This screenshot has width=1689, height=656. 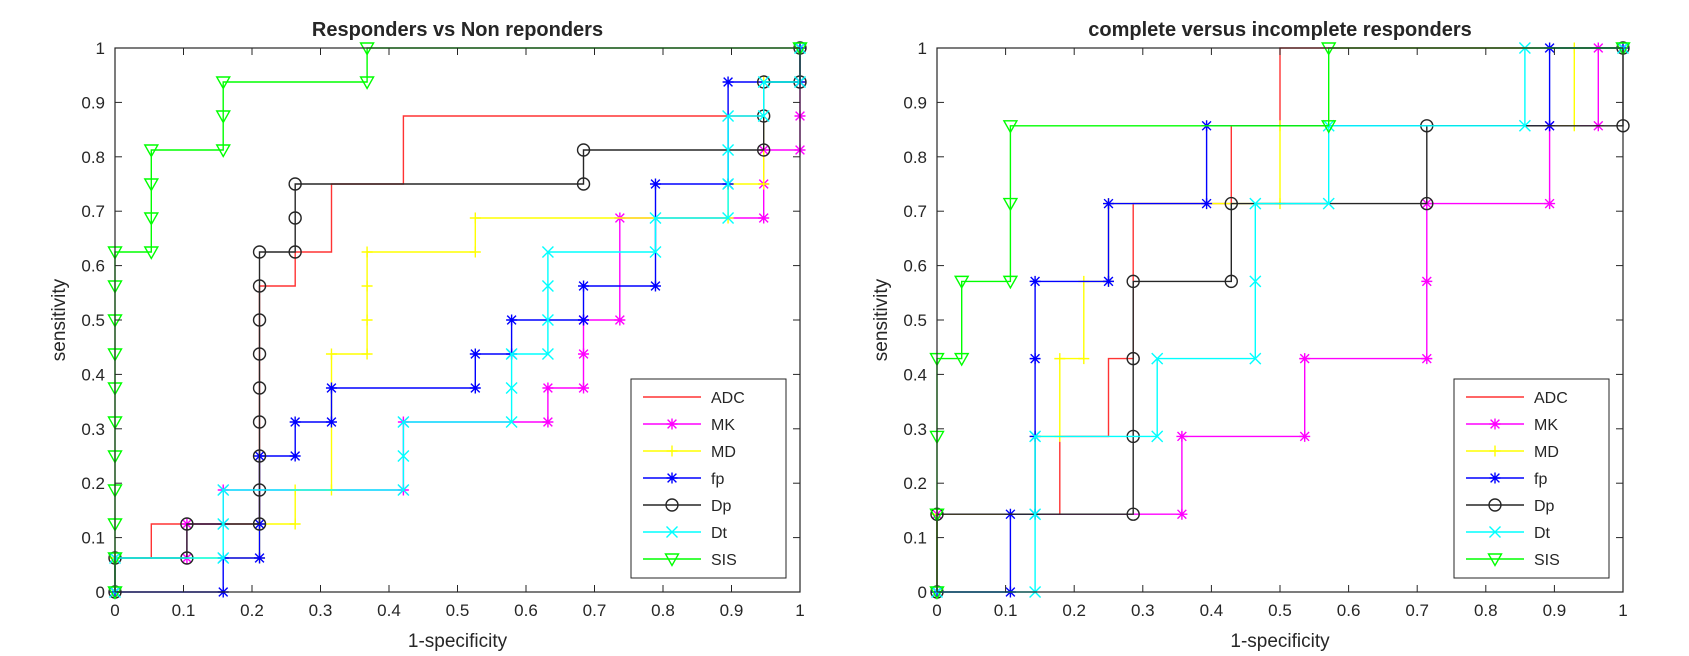 What do you see at coordinates (1546, 425) in the screenshot?
I see `legend-label-MK: MK` at bounding box center [1546, 425].